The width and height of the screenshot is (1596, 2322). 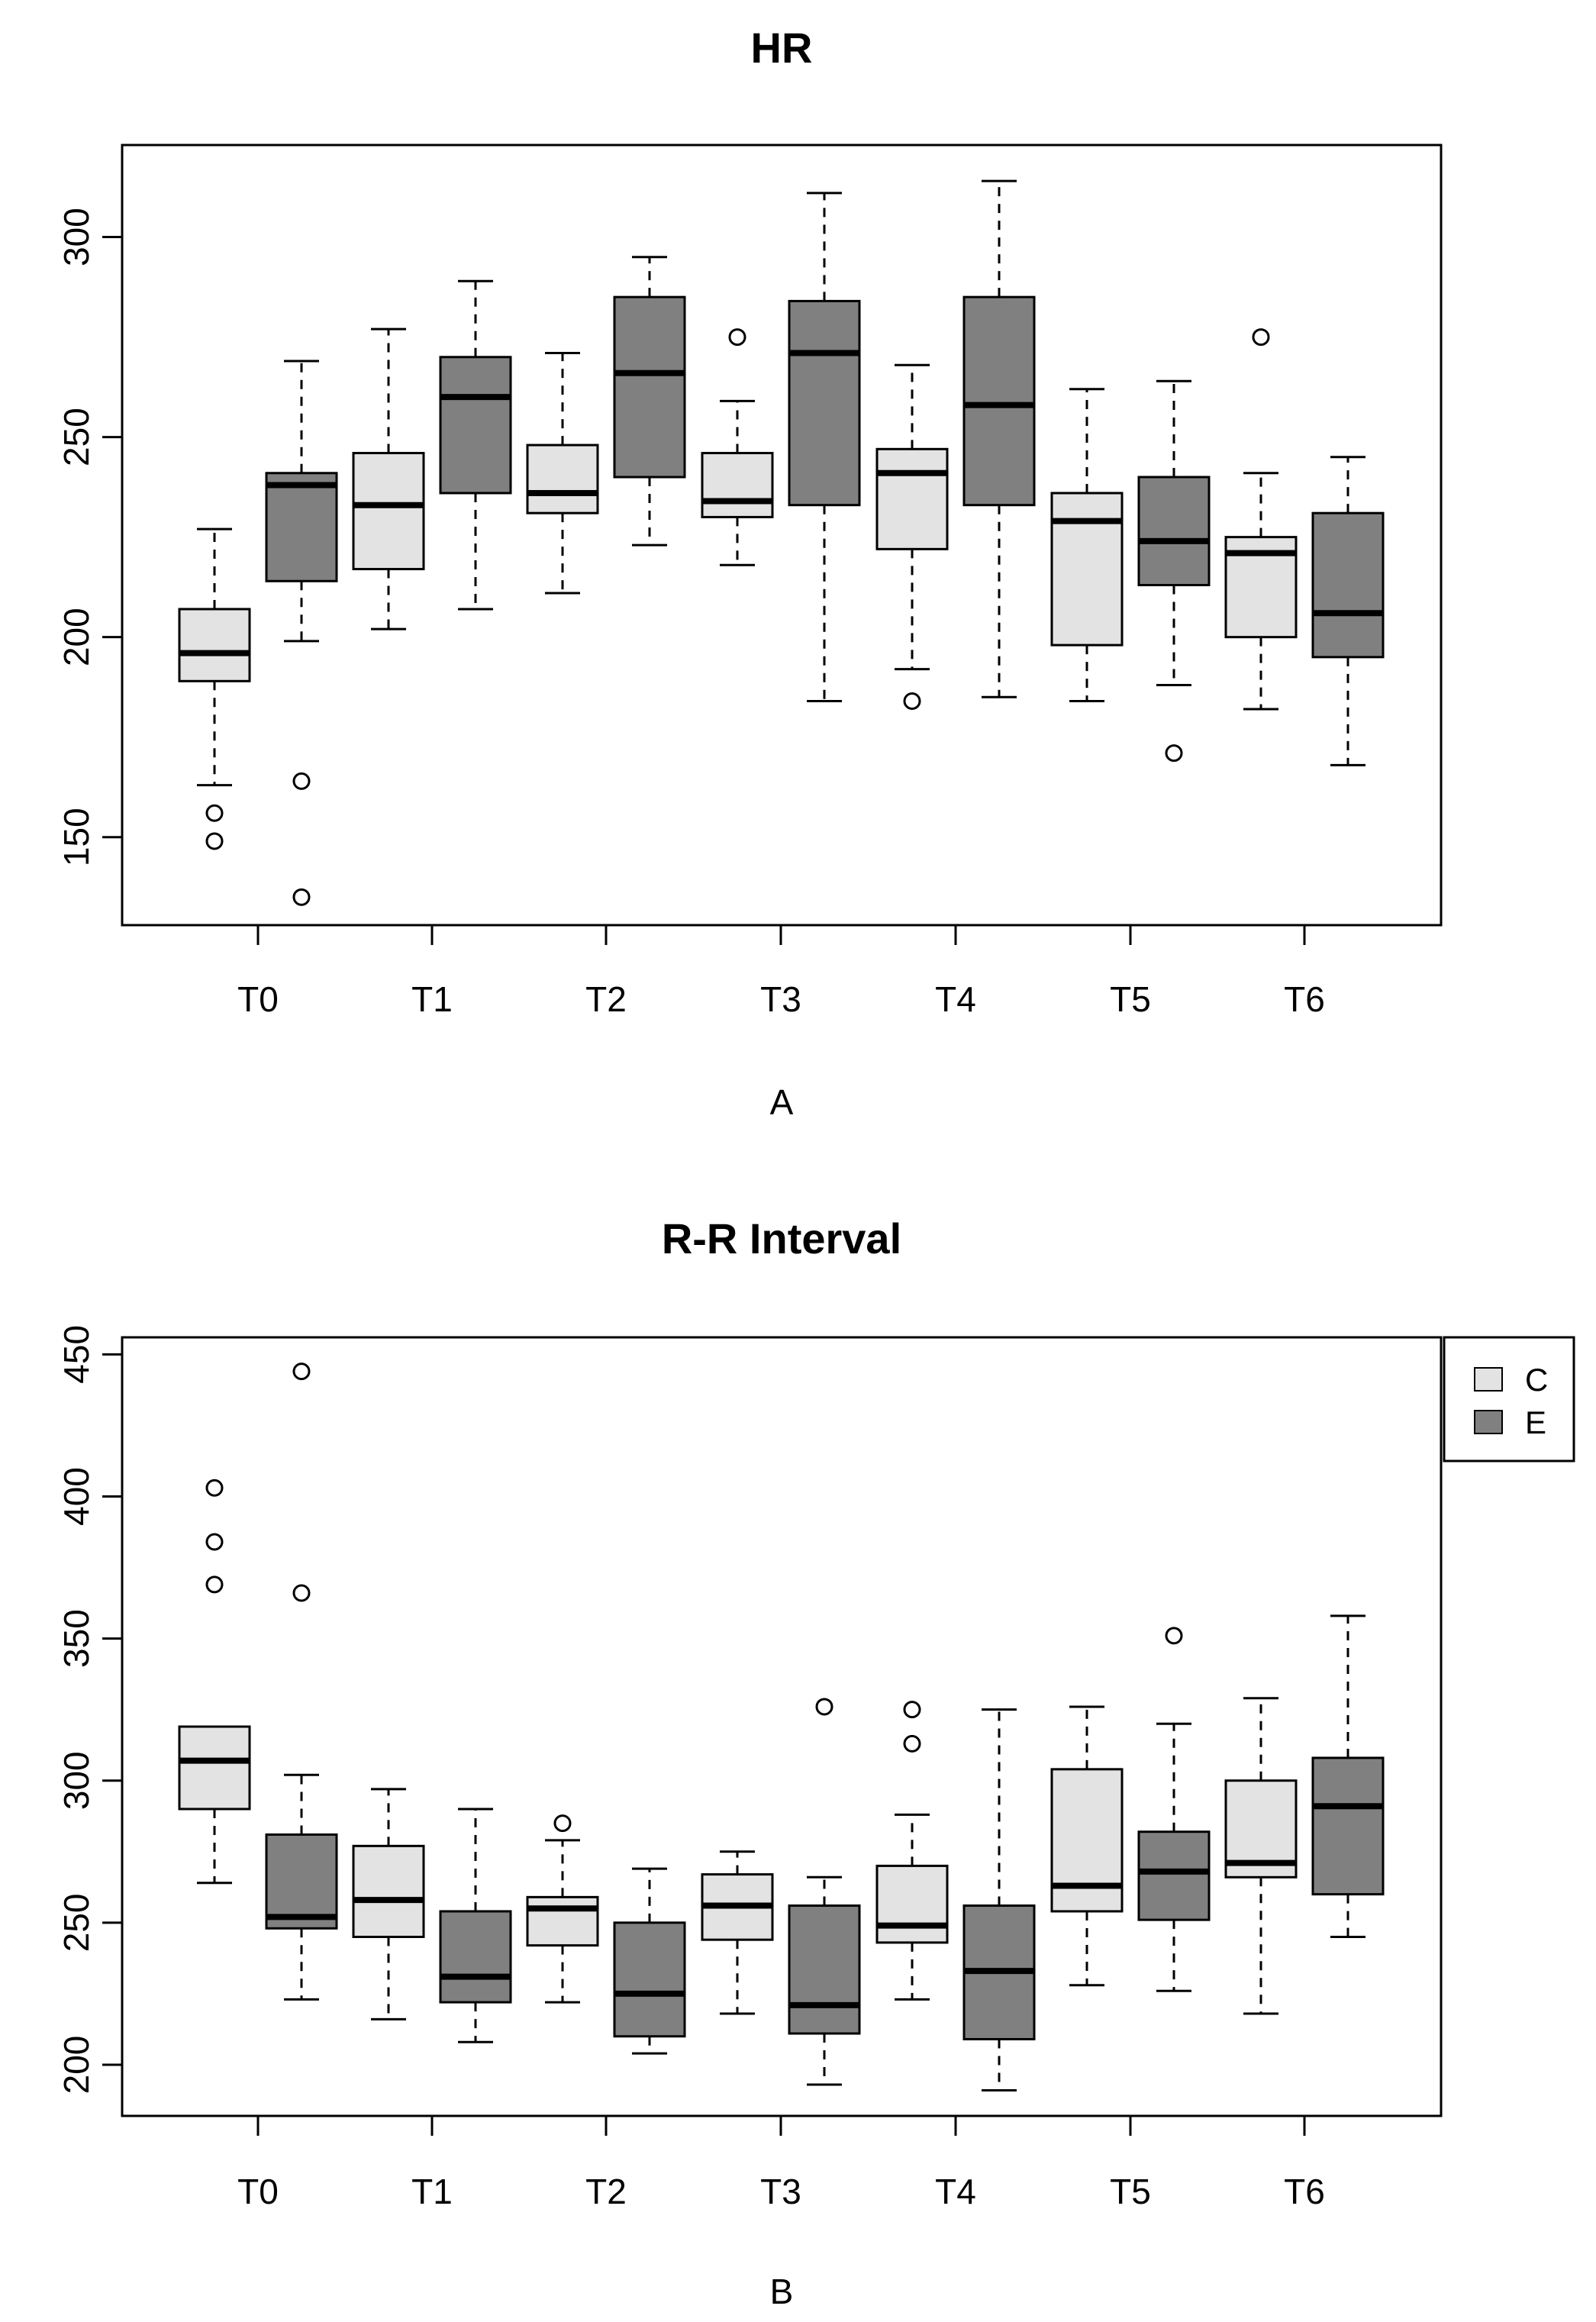 I want to click on legend: C E, so click(x=1509, y=1400).